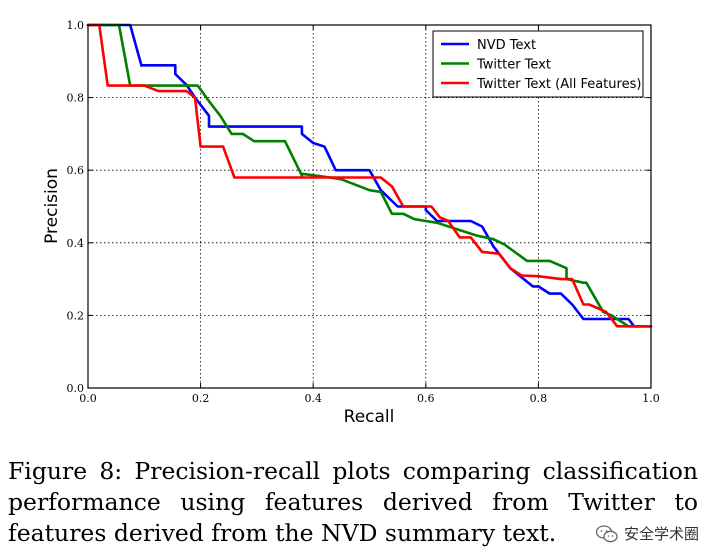  Describe the element at coordinates (426, 398) in the screenshot. I see `x-tick-label: 0.6` at that location.